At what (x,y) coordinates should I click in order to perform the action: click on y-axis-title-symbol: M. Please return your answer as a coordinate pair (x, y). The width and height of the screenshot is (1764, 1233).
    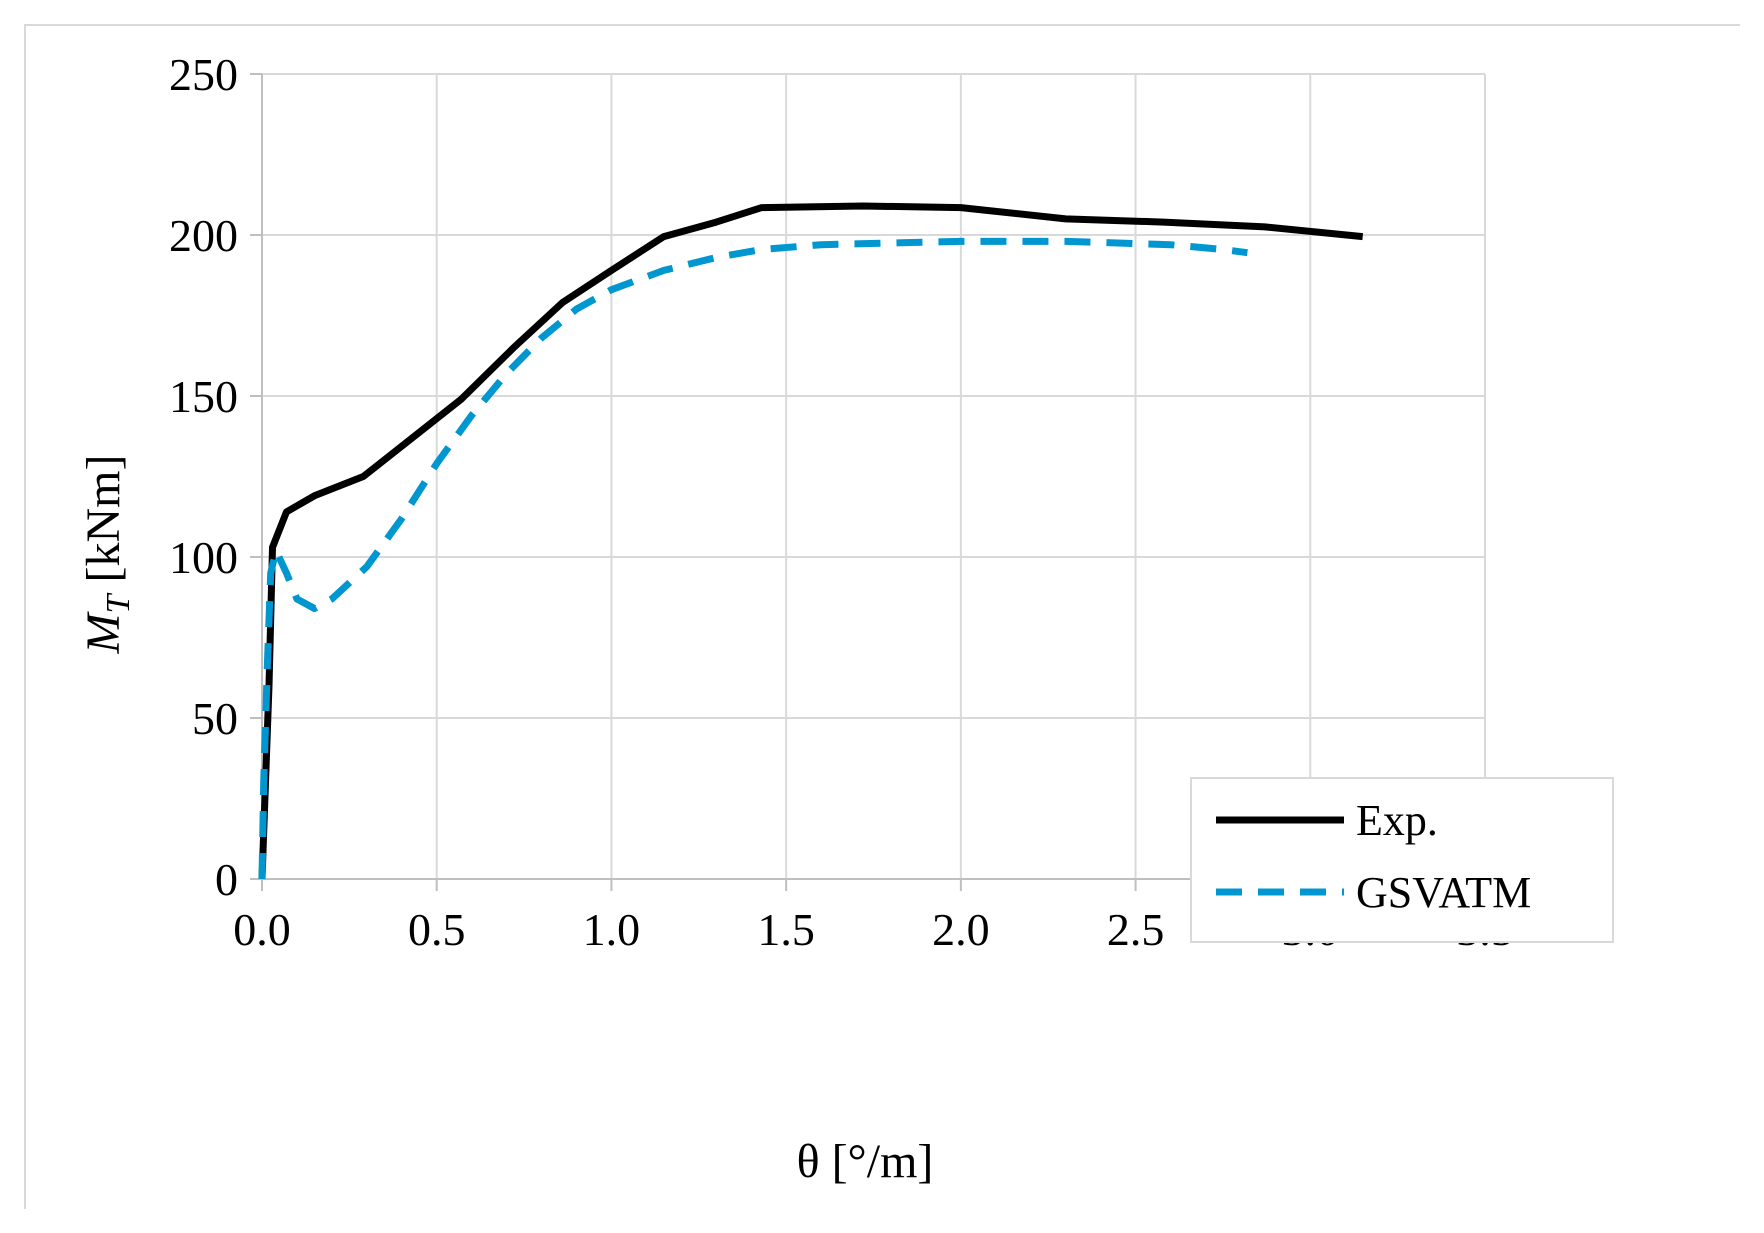
    Looking at the image, I should click on (103, 632).